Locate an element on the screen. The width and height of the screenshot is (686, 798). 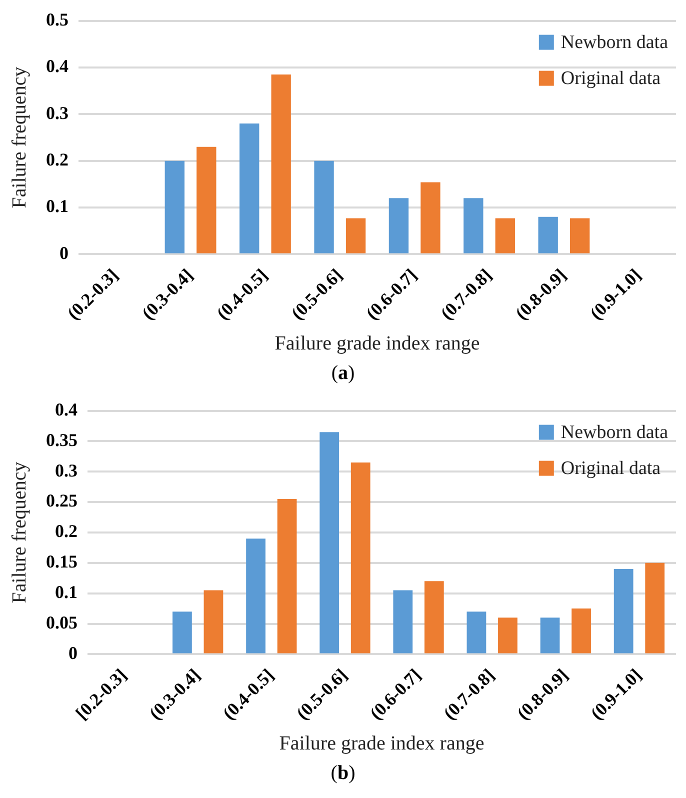
text: (a) is located at coordinates (343, 373).